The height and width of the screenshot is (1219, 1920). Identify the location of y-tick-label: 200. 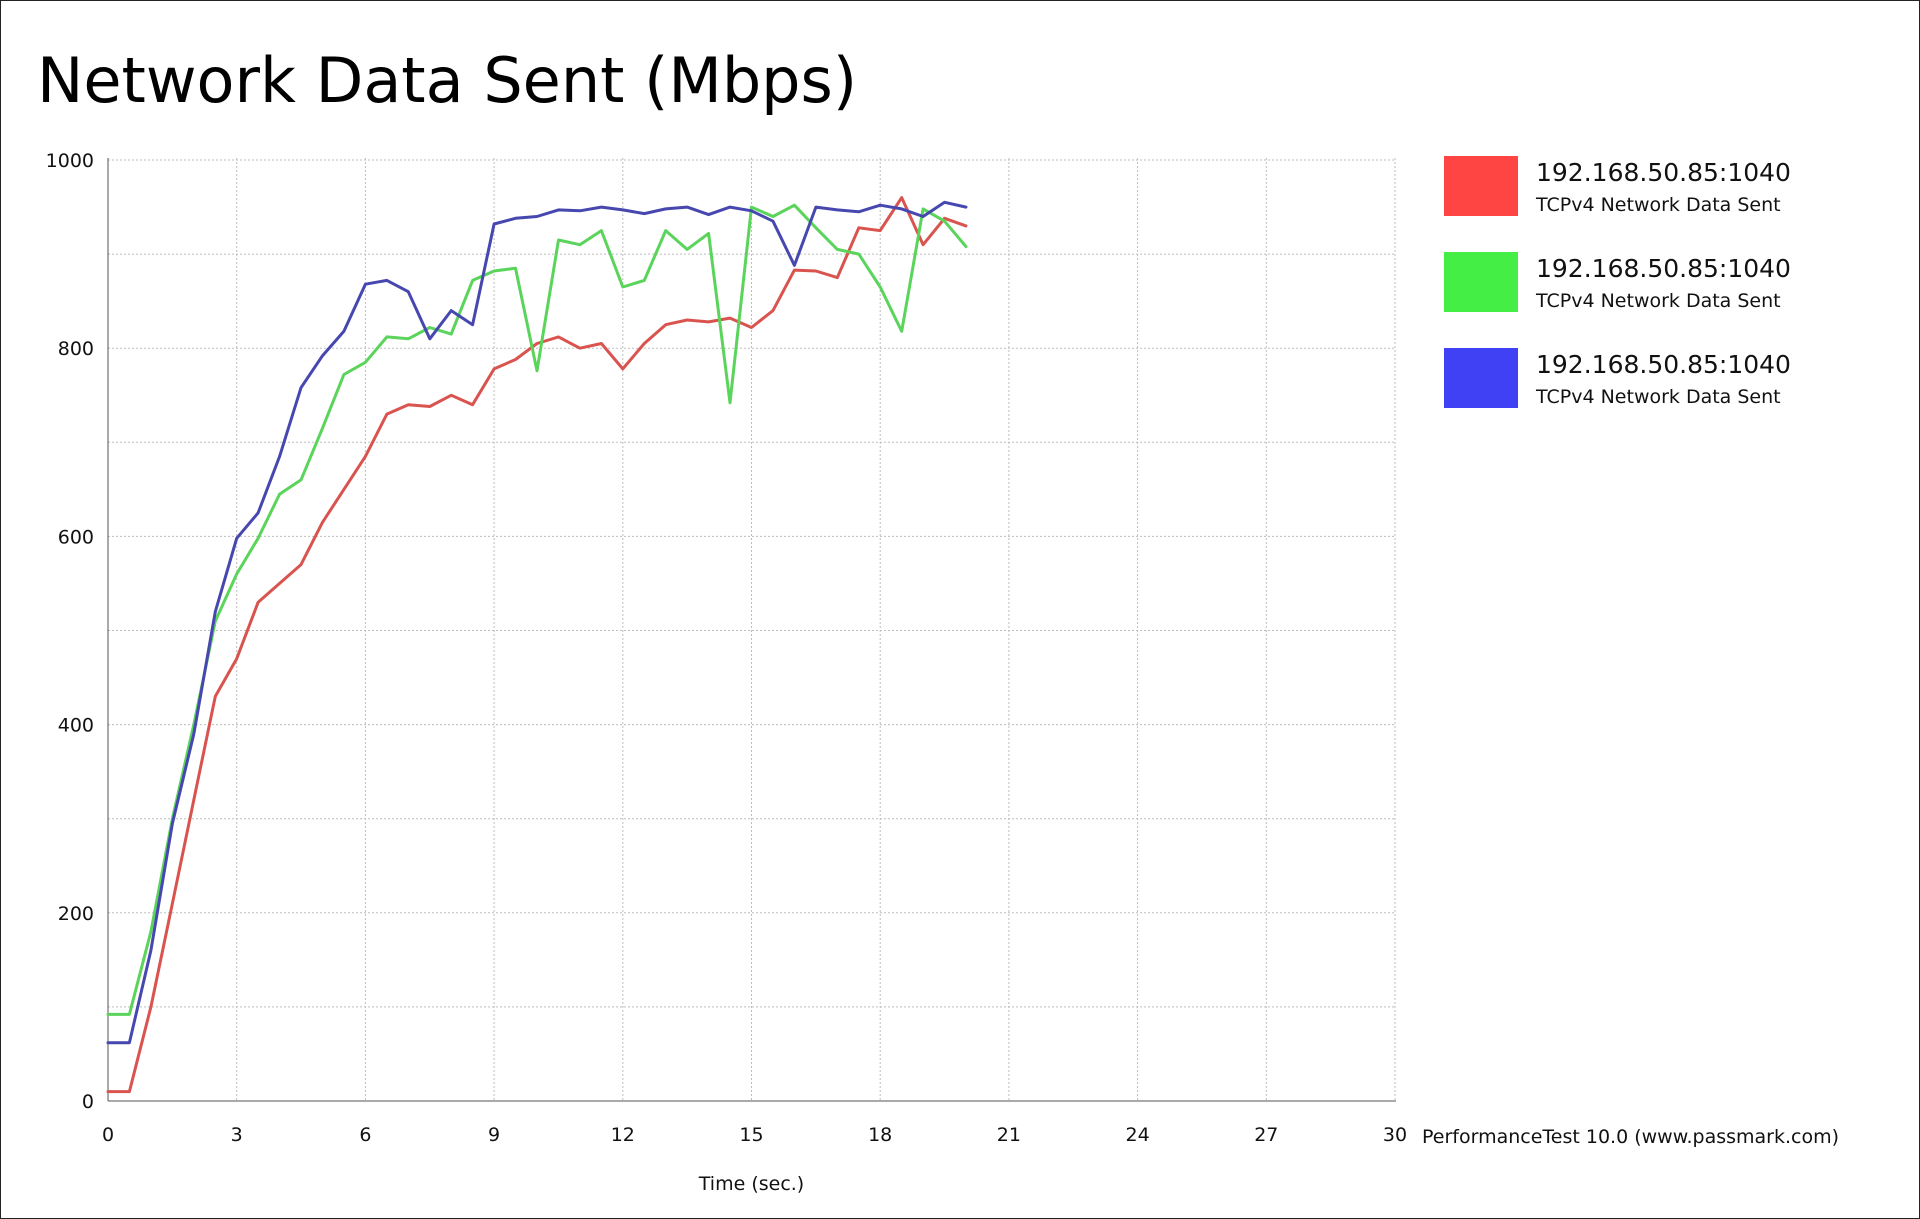
(76, 914).